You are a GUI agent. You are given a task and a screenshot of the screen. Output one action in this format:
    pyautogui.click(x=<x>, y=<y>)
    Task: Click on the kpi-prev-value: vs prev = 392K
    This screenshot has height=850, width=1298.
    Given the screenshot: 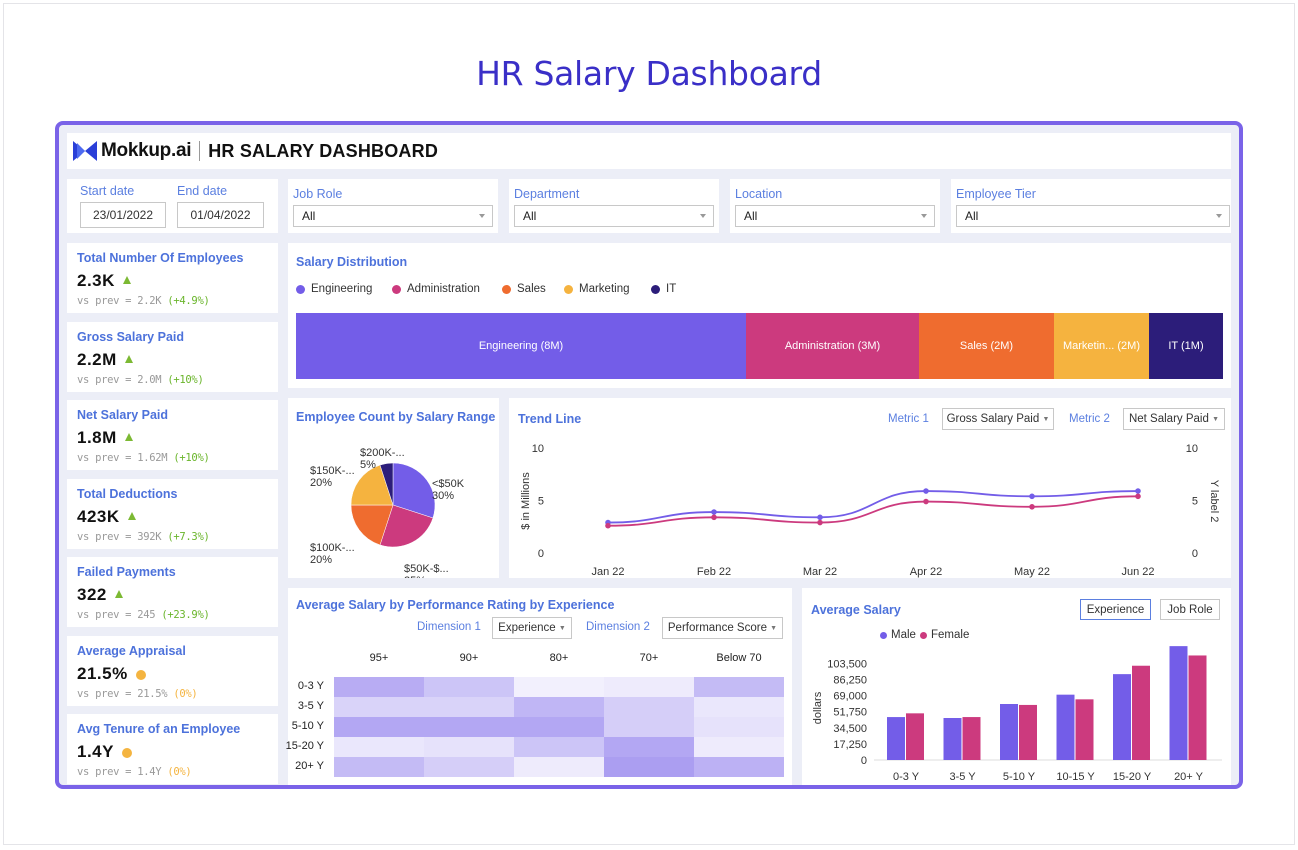 What is the action you would take?
    pyautogui.click(x=119, y=537)
    